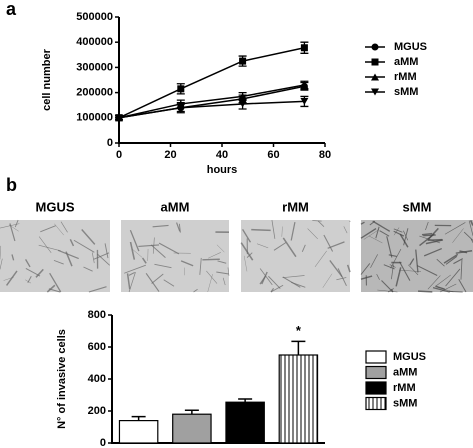  I want to click on x-tick-label: 40, so click(222, 155).